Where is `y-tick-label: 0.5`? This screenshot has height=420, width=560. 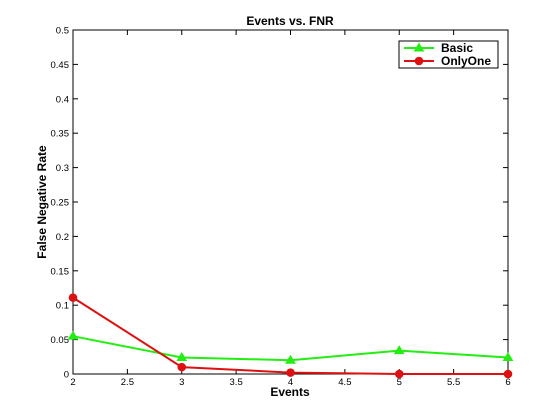 y-tick-label: 0.5 is located at coordinates (62, 31).